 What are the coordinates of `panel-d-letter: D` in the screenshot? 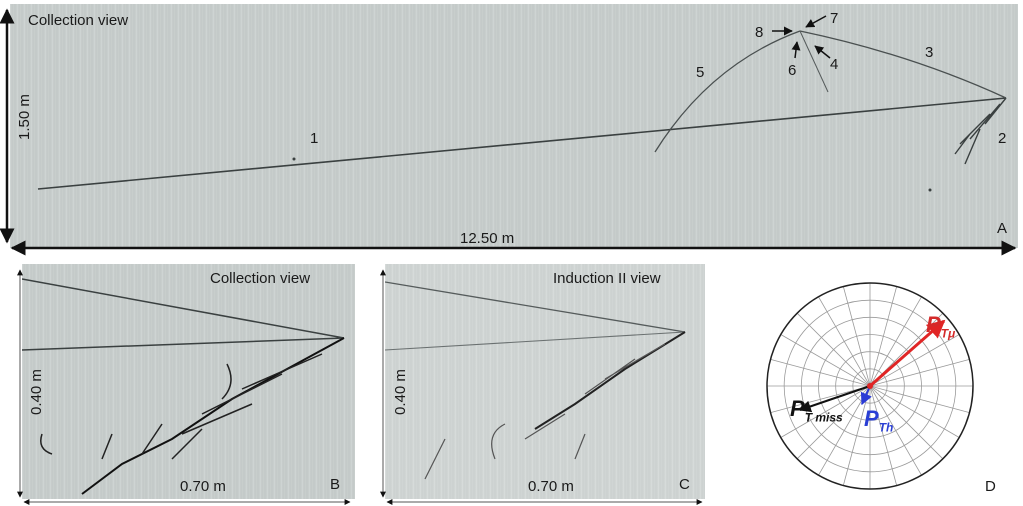 It's located at (990, 486).